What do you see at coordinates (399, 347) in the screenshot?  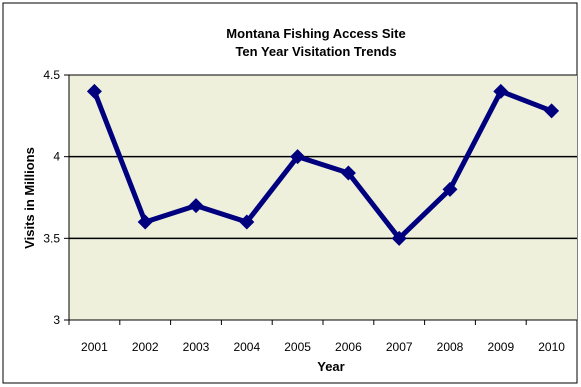 I see `x-tick-label: 2007` at bounding box center [399, 347].